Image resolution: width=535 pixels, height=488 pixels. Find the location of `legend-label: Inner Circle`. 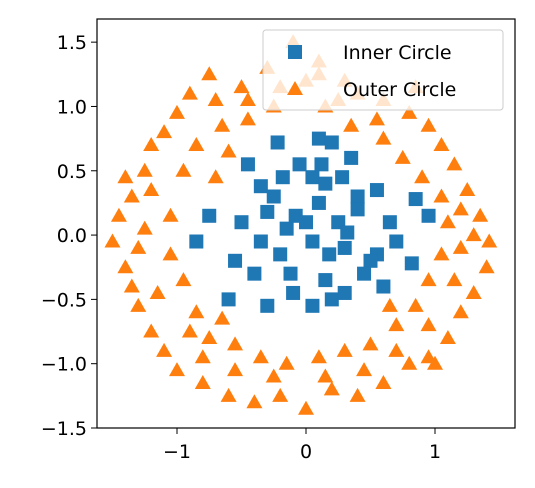

legend-label: Inner Circle is located at coordinates (397, 53).